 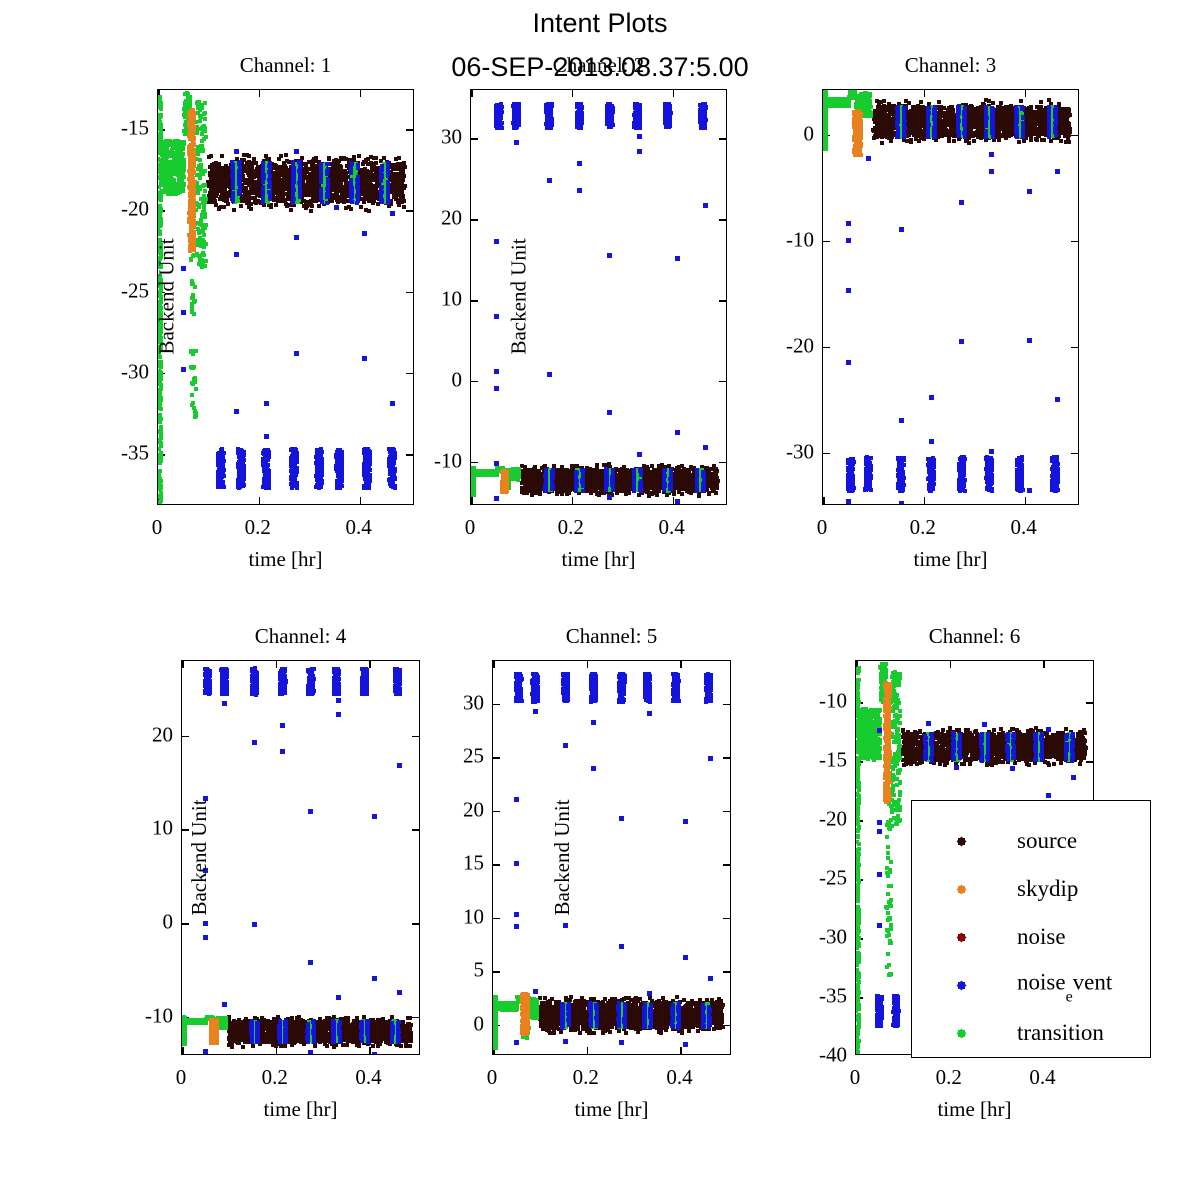 What do you see at coordinates (600, 23) in the screenshot?
I see `figure-title: Intent Plots` at bounding box center [600, 23].